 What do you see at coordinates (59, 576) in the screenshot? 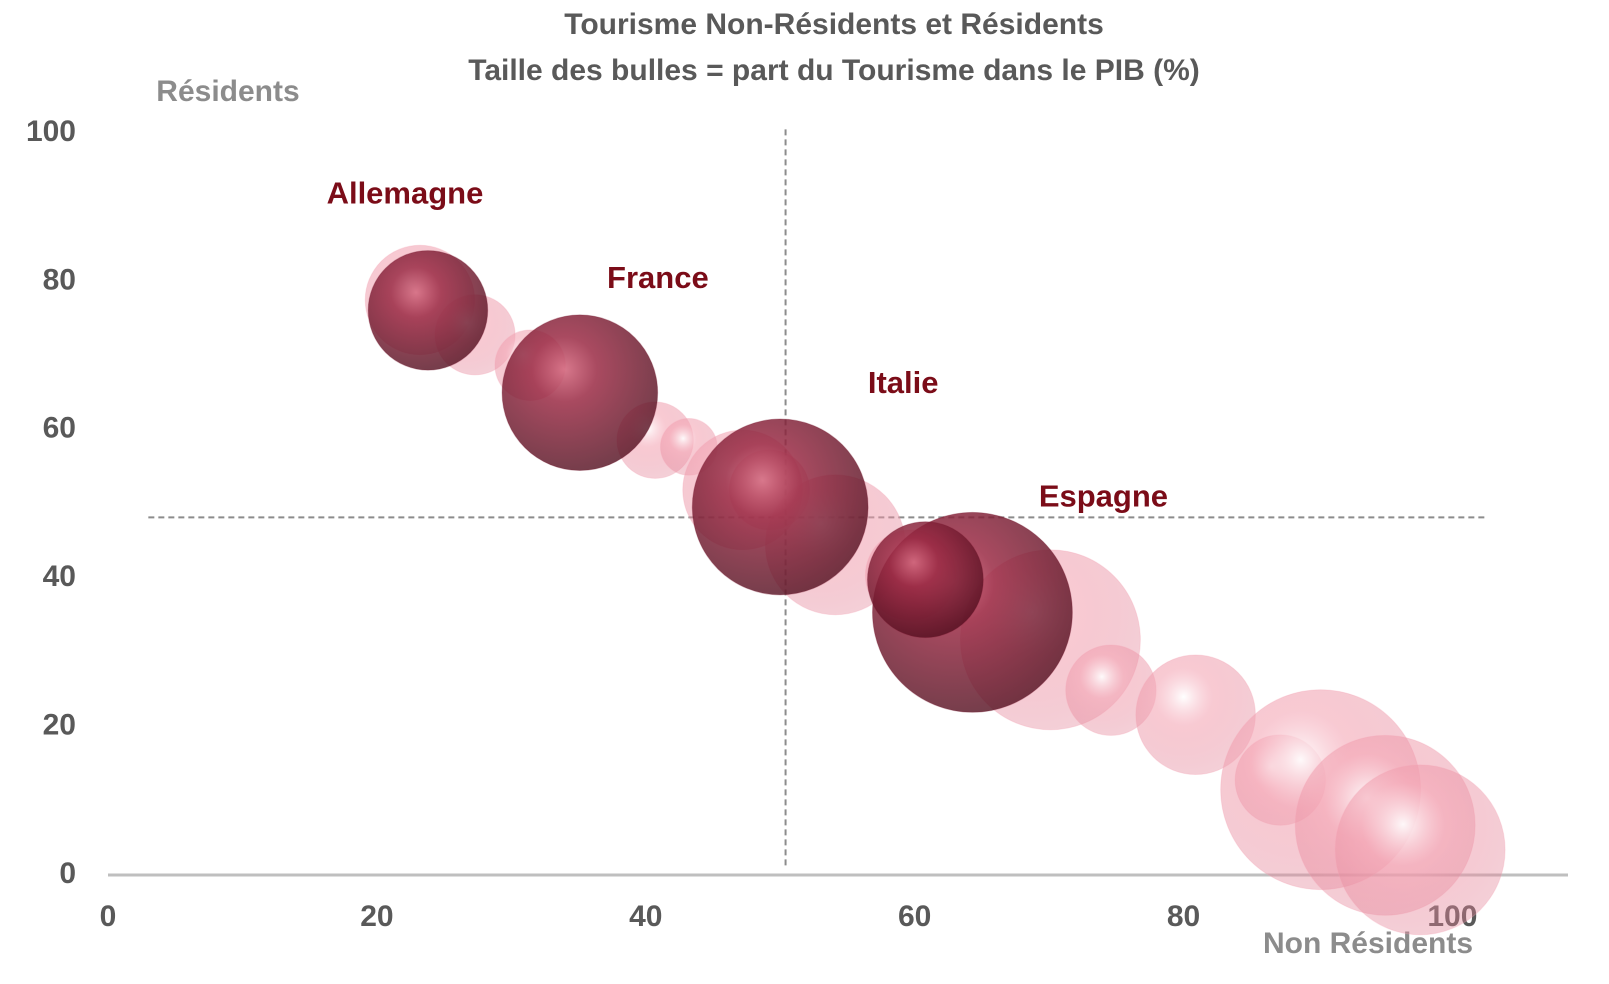
I see `y-tick-label: 40` at bounding box center [59, 576].